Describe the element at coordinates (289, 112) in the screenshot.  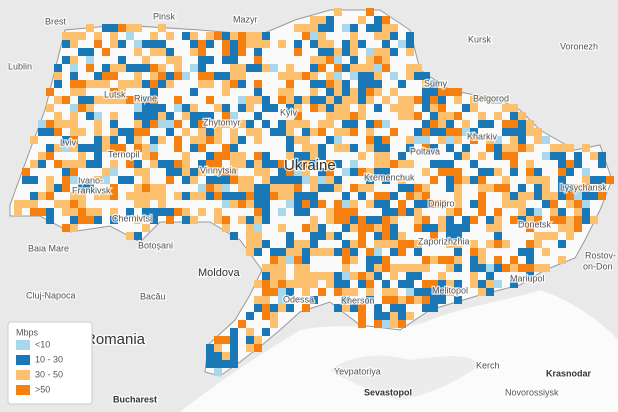
I see `city-label: Kyiv` at that location.